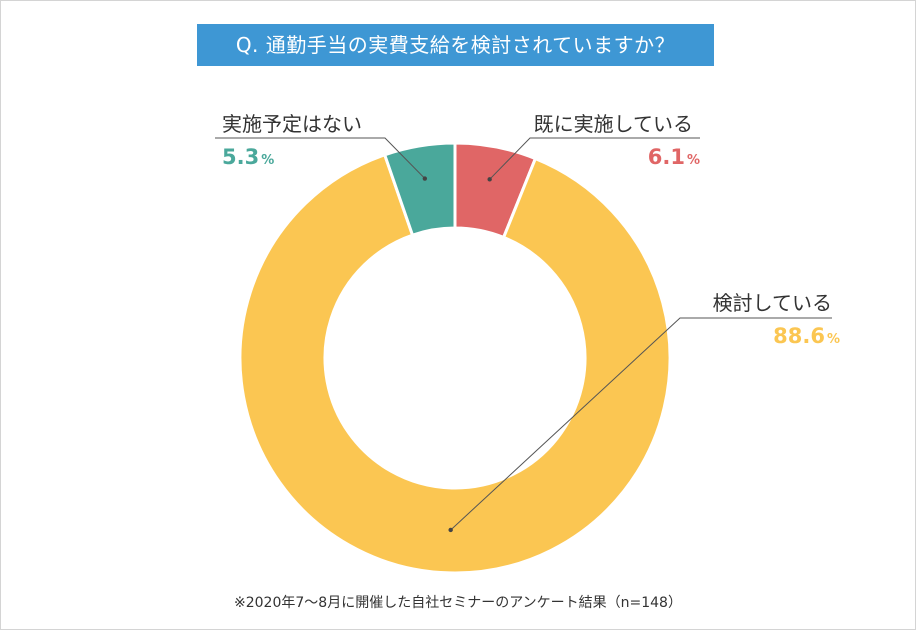  I want to click on donut-slice, so click(419, 189).